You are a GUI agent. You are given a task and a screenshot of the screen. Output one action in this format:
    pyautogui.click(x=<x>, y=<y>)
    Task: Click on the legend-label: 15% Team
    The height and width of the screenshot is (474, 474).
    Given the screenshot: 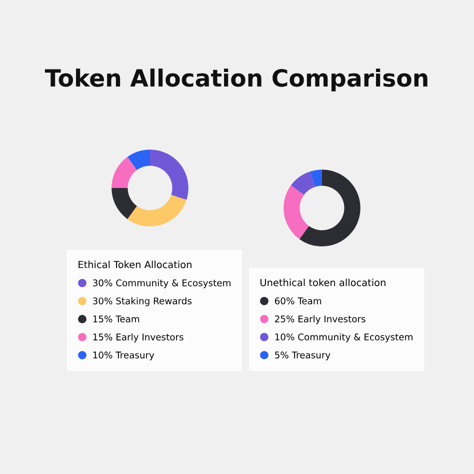 What is the action you would take?
    pyautogui.click(x=116, y=318)
    